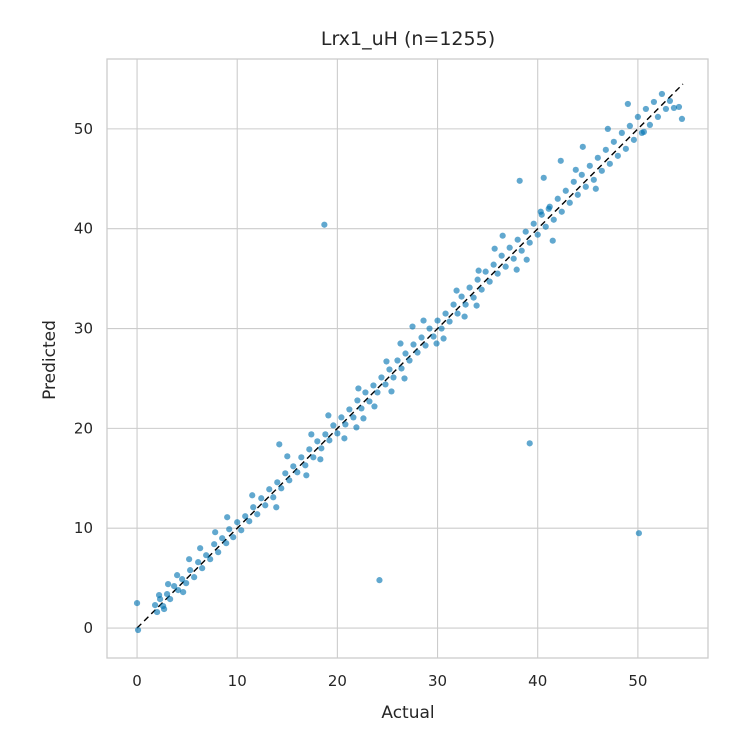 Image resolution: width=750 pixels, height=750 pixels. I want to click on x-tick-label: 20, so click(337, 681).